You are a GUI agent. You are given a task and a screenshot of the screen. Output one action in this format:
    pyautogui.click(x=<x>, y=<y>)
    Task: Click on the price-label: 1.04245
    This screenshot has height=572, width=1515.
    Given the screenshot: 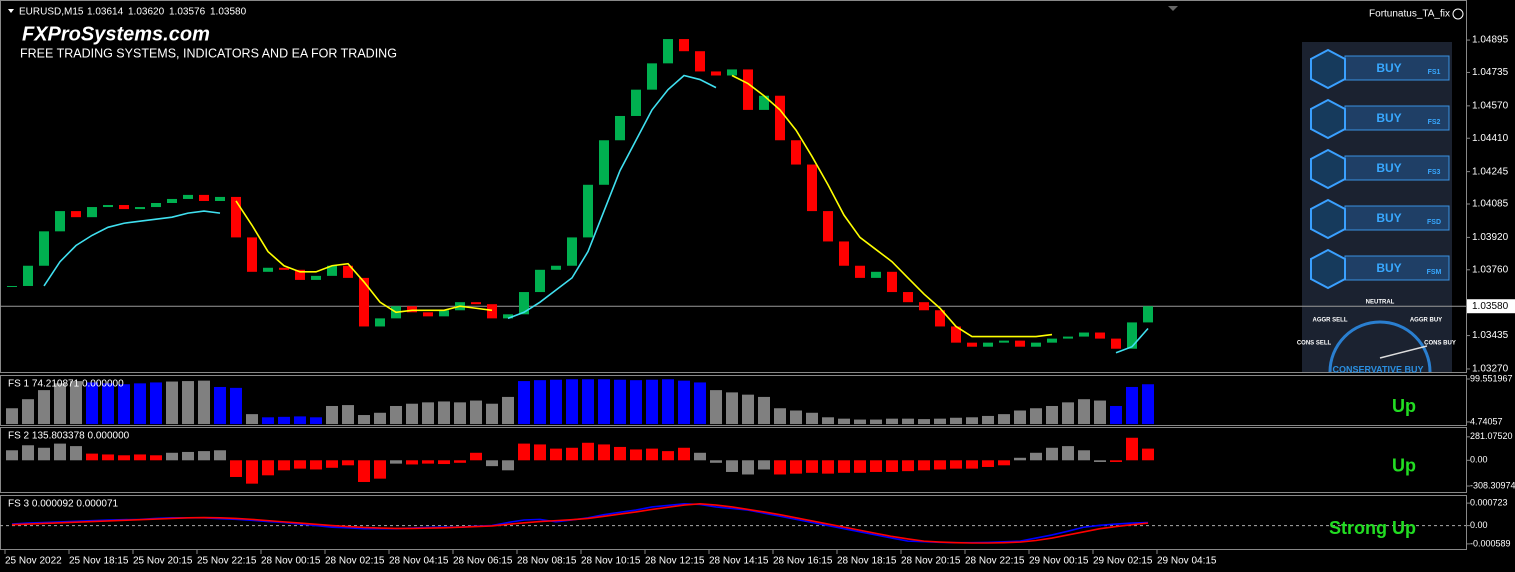 What is the action you would take?
    pyautogui.click(x=1490, y=171)
    